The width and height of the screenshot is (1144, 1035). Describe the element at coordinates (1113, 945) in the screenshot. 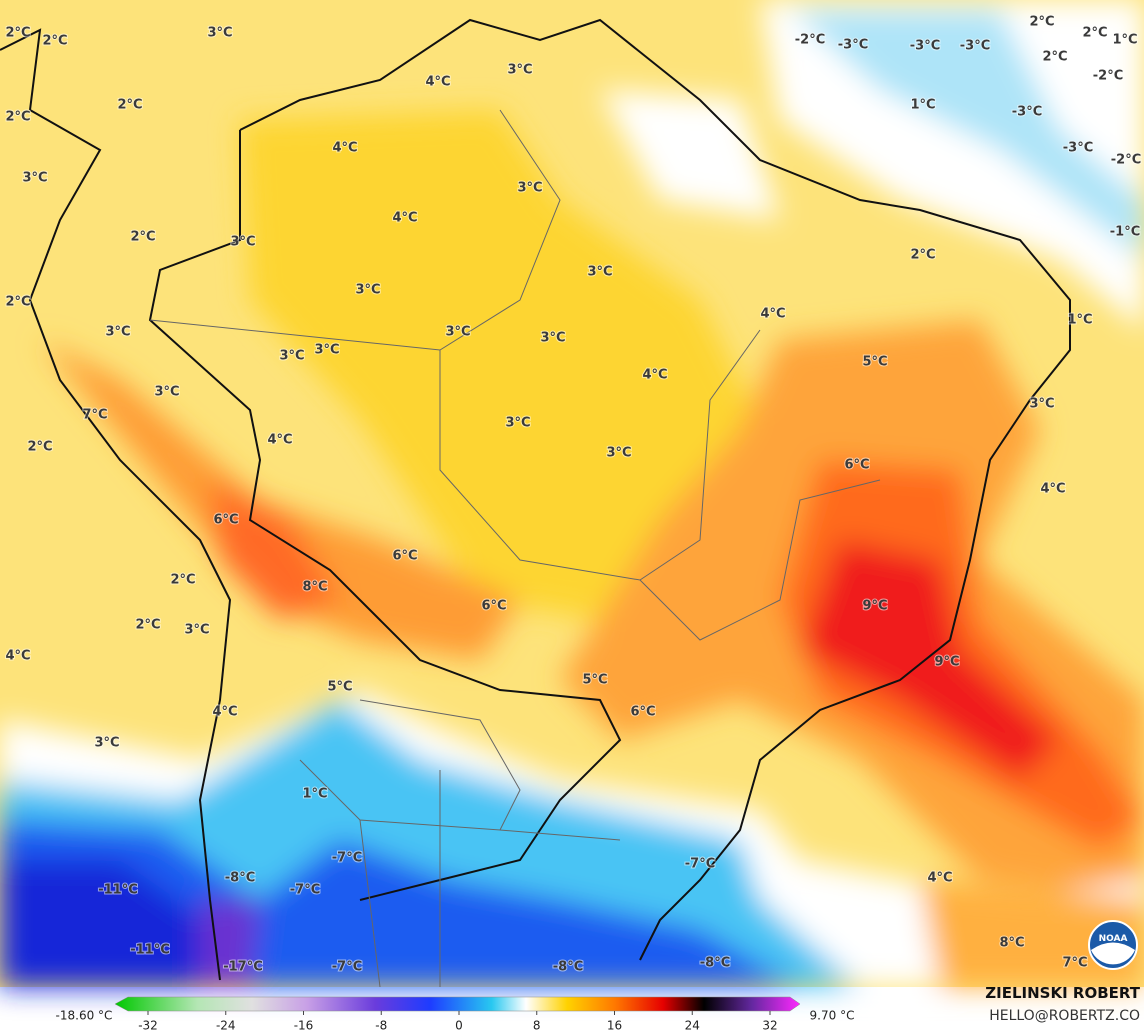

I see `noaa-logo: NOAA` at that location.